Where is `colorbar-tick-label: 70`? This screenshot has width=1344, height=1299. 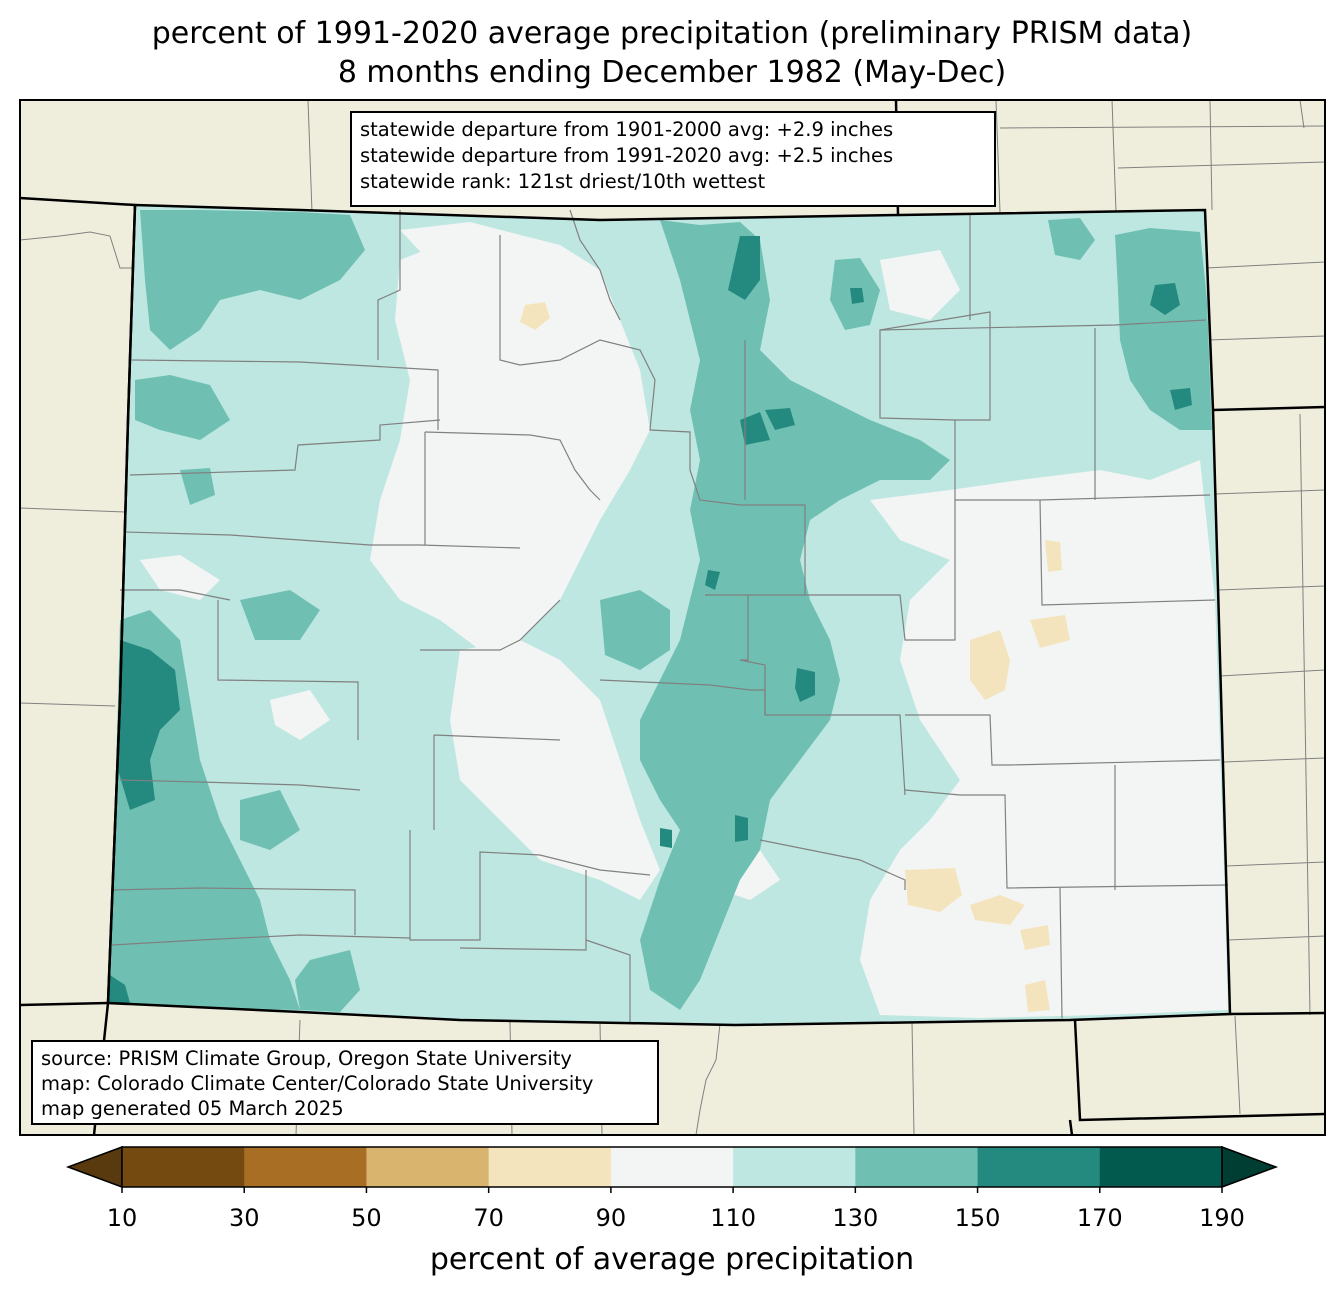
colorbar-tick-label: 70 is located at coordinates (488, 1218).